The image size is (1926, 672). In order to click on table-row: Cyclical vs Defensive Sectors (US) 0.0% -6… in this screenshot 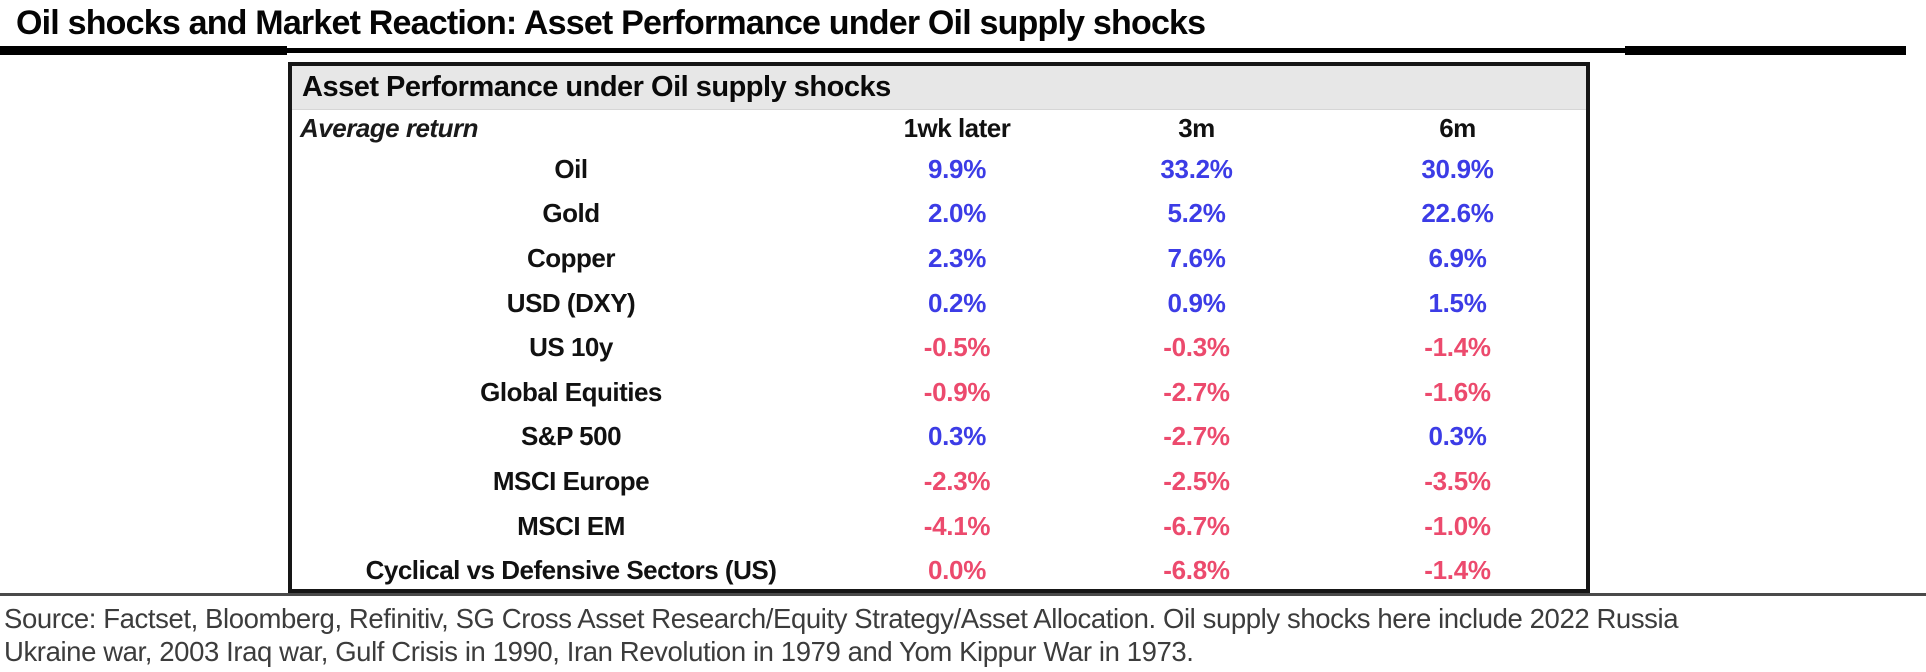, I will do `click(939, 570)`.